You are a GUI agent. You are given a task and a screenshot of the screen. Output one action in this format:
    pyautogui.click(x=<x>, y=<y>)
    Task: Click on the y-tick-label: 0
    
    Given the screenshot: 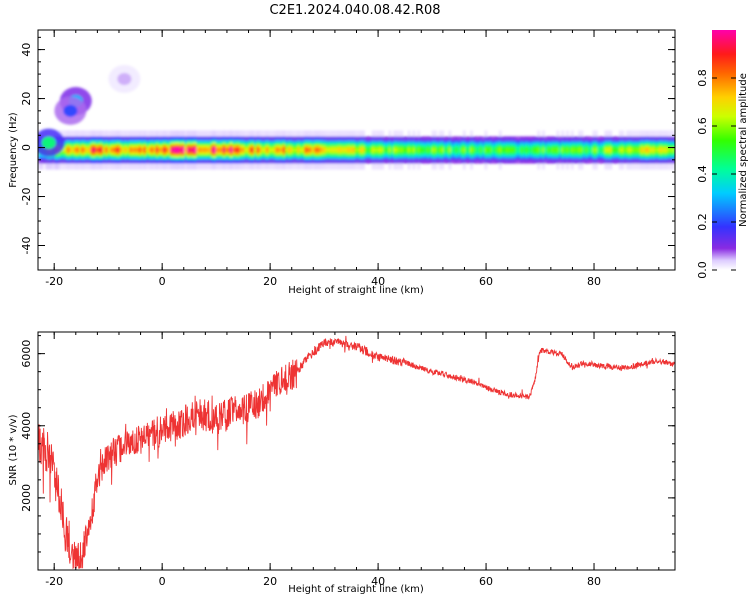 What is the action you would take?
    pyautogui.click(x=26, y=147)
    